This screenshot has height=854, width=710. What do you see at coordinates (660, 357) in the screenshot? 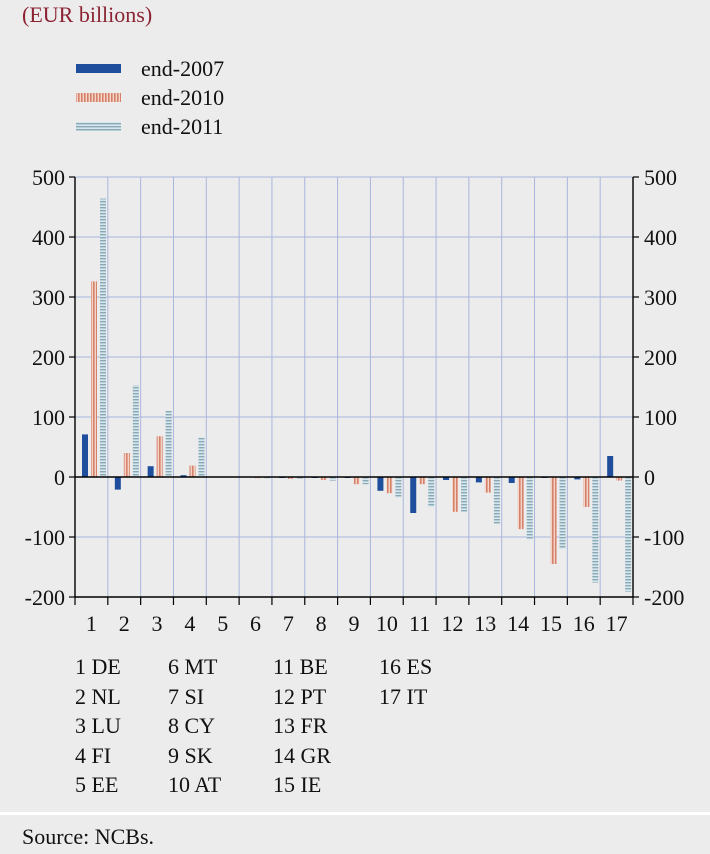
I see `y-tick-label-right: 200` at bounding box center [660, 357].